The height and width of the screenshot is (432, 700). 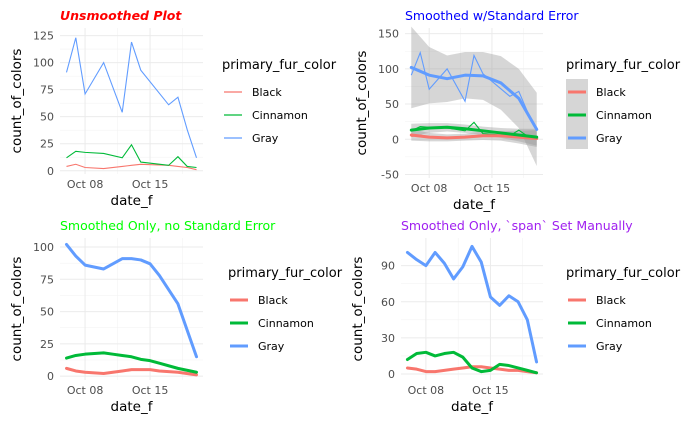 What do you see at coordinates (388, 338) in the screenshot?
I see `y-tick-label: 30` at bounding box center [388, 338].